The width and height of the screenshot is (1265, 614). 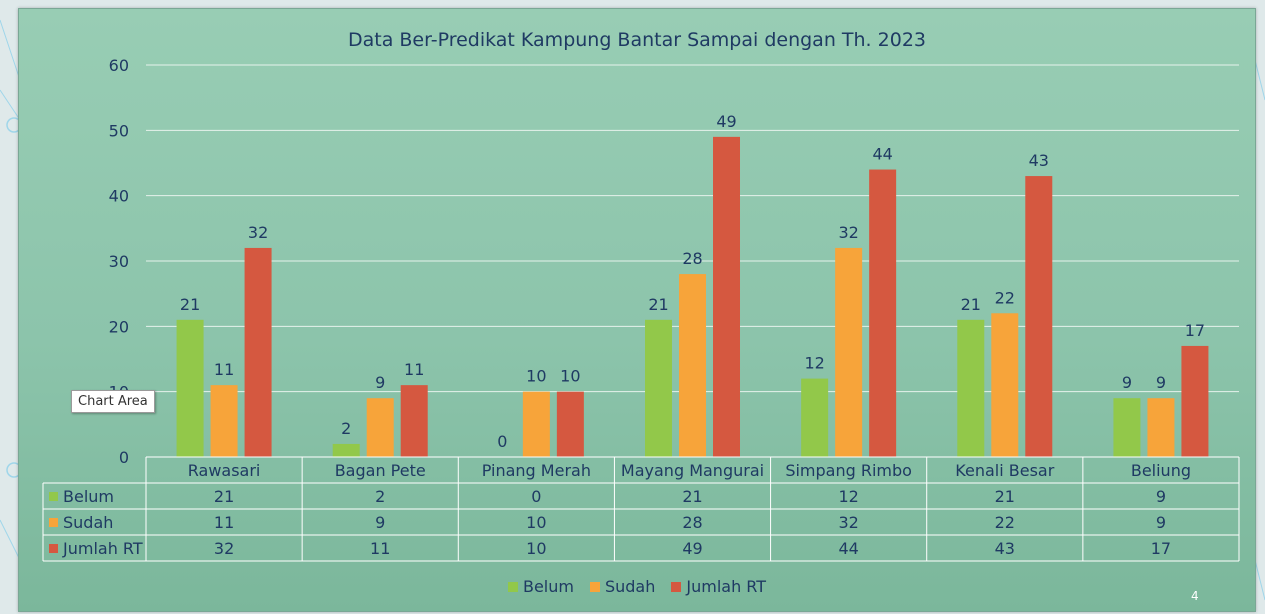 I want to click on legend: Belum Sudah Jumlah RT, so click(x=637, y=586).